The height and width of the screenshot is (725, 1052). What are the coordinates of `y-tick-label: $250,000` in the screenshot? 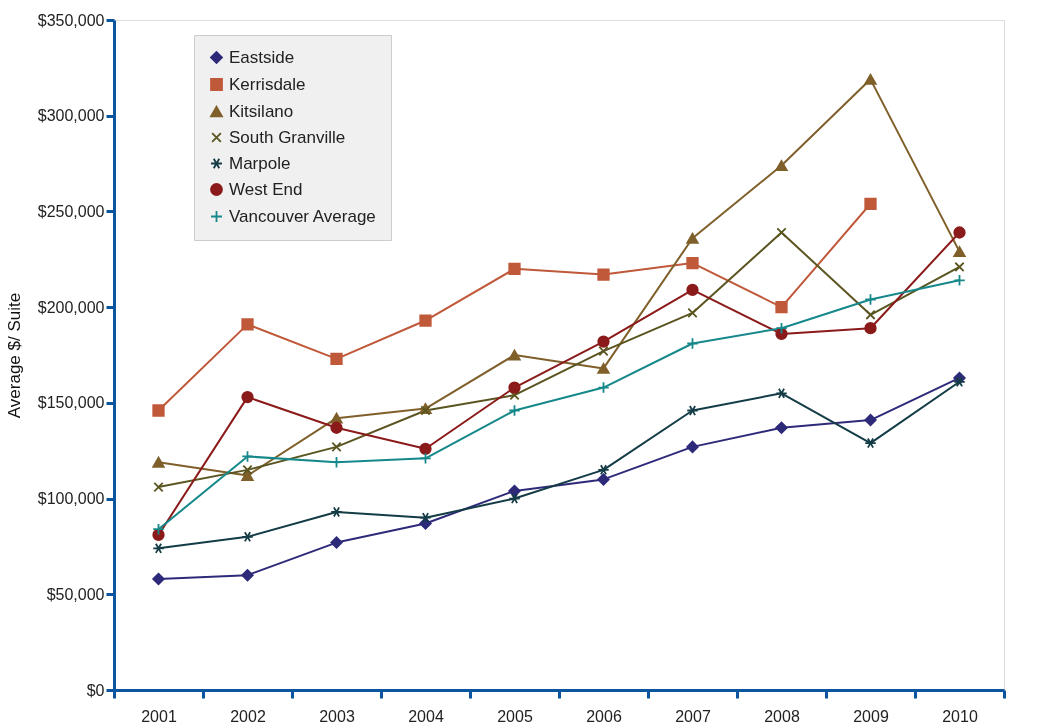 It's located at (71, 211).